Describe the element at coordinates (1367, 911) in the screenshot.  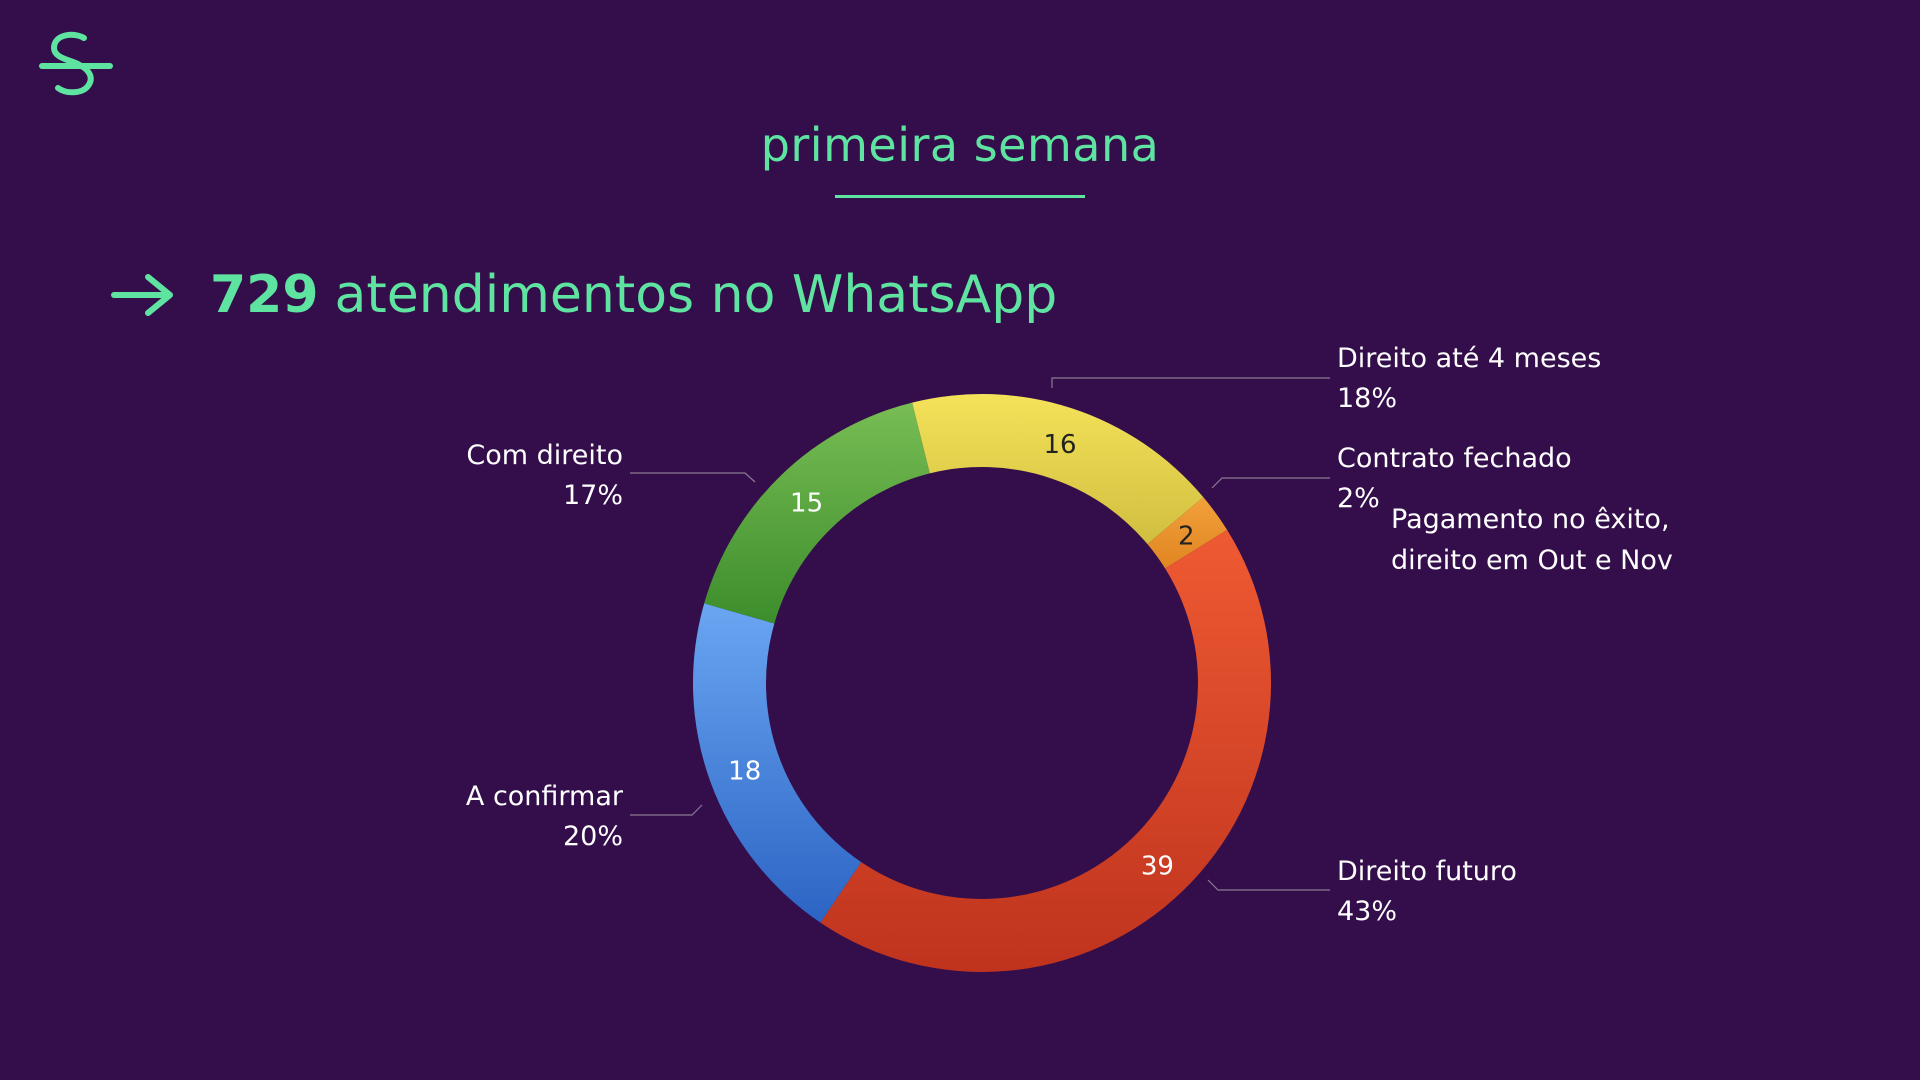
I see `slice-percent-label: 43%` at that location.